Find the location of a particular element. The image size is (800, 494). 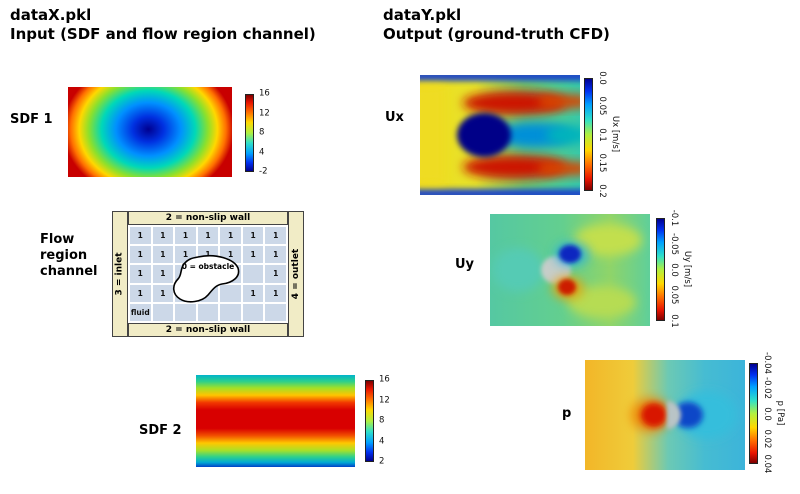

outlet-label: 4 = outlet is located at coordinates (296, 274).